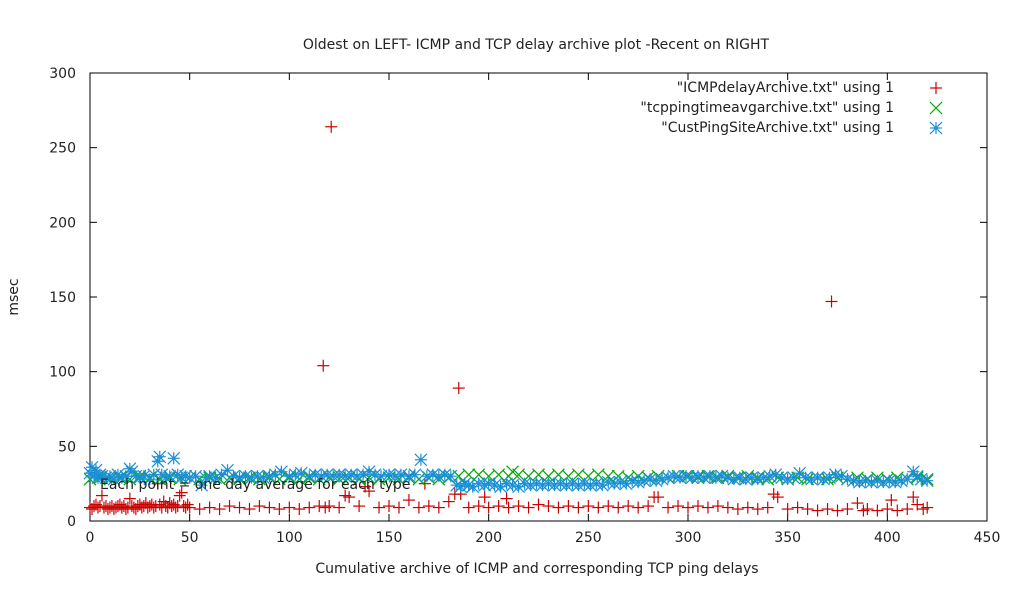 This screenshot has width=1020, height=600. Describe the element at coordinates (787, 538) in the screenshot. I see `x-tick-label: 350` at that location.